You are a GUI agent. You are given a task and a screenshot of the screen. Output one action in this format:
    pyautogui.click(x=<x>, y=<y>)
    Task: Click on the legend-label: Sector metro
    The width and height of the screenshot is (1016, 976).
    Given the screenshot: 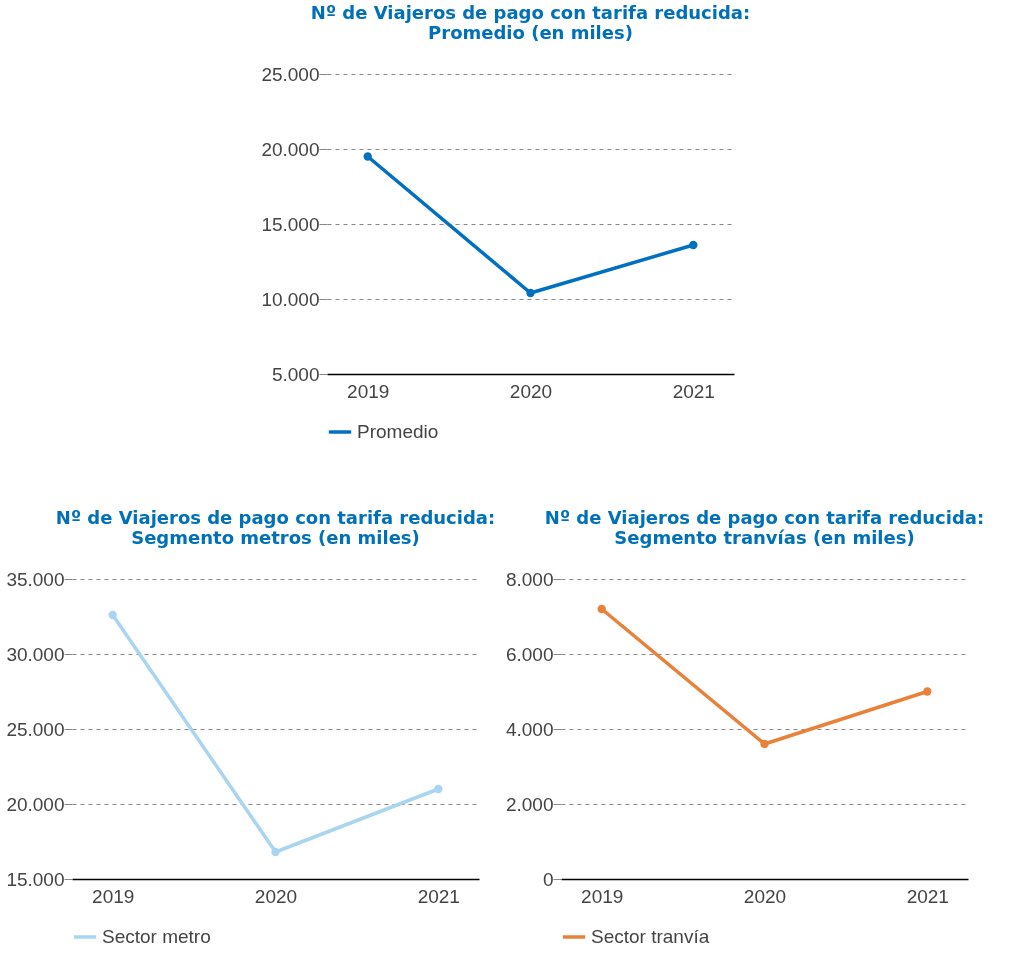 What is the action you would take?
    pyautogui.click(x=156, y=936)
    